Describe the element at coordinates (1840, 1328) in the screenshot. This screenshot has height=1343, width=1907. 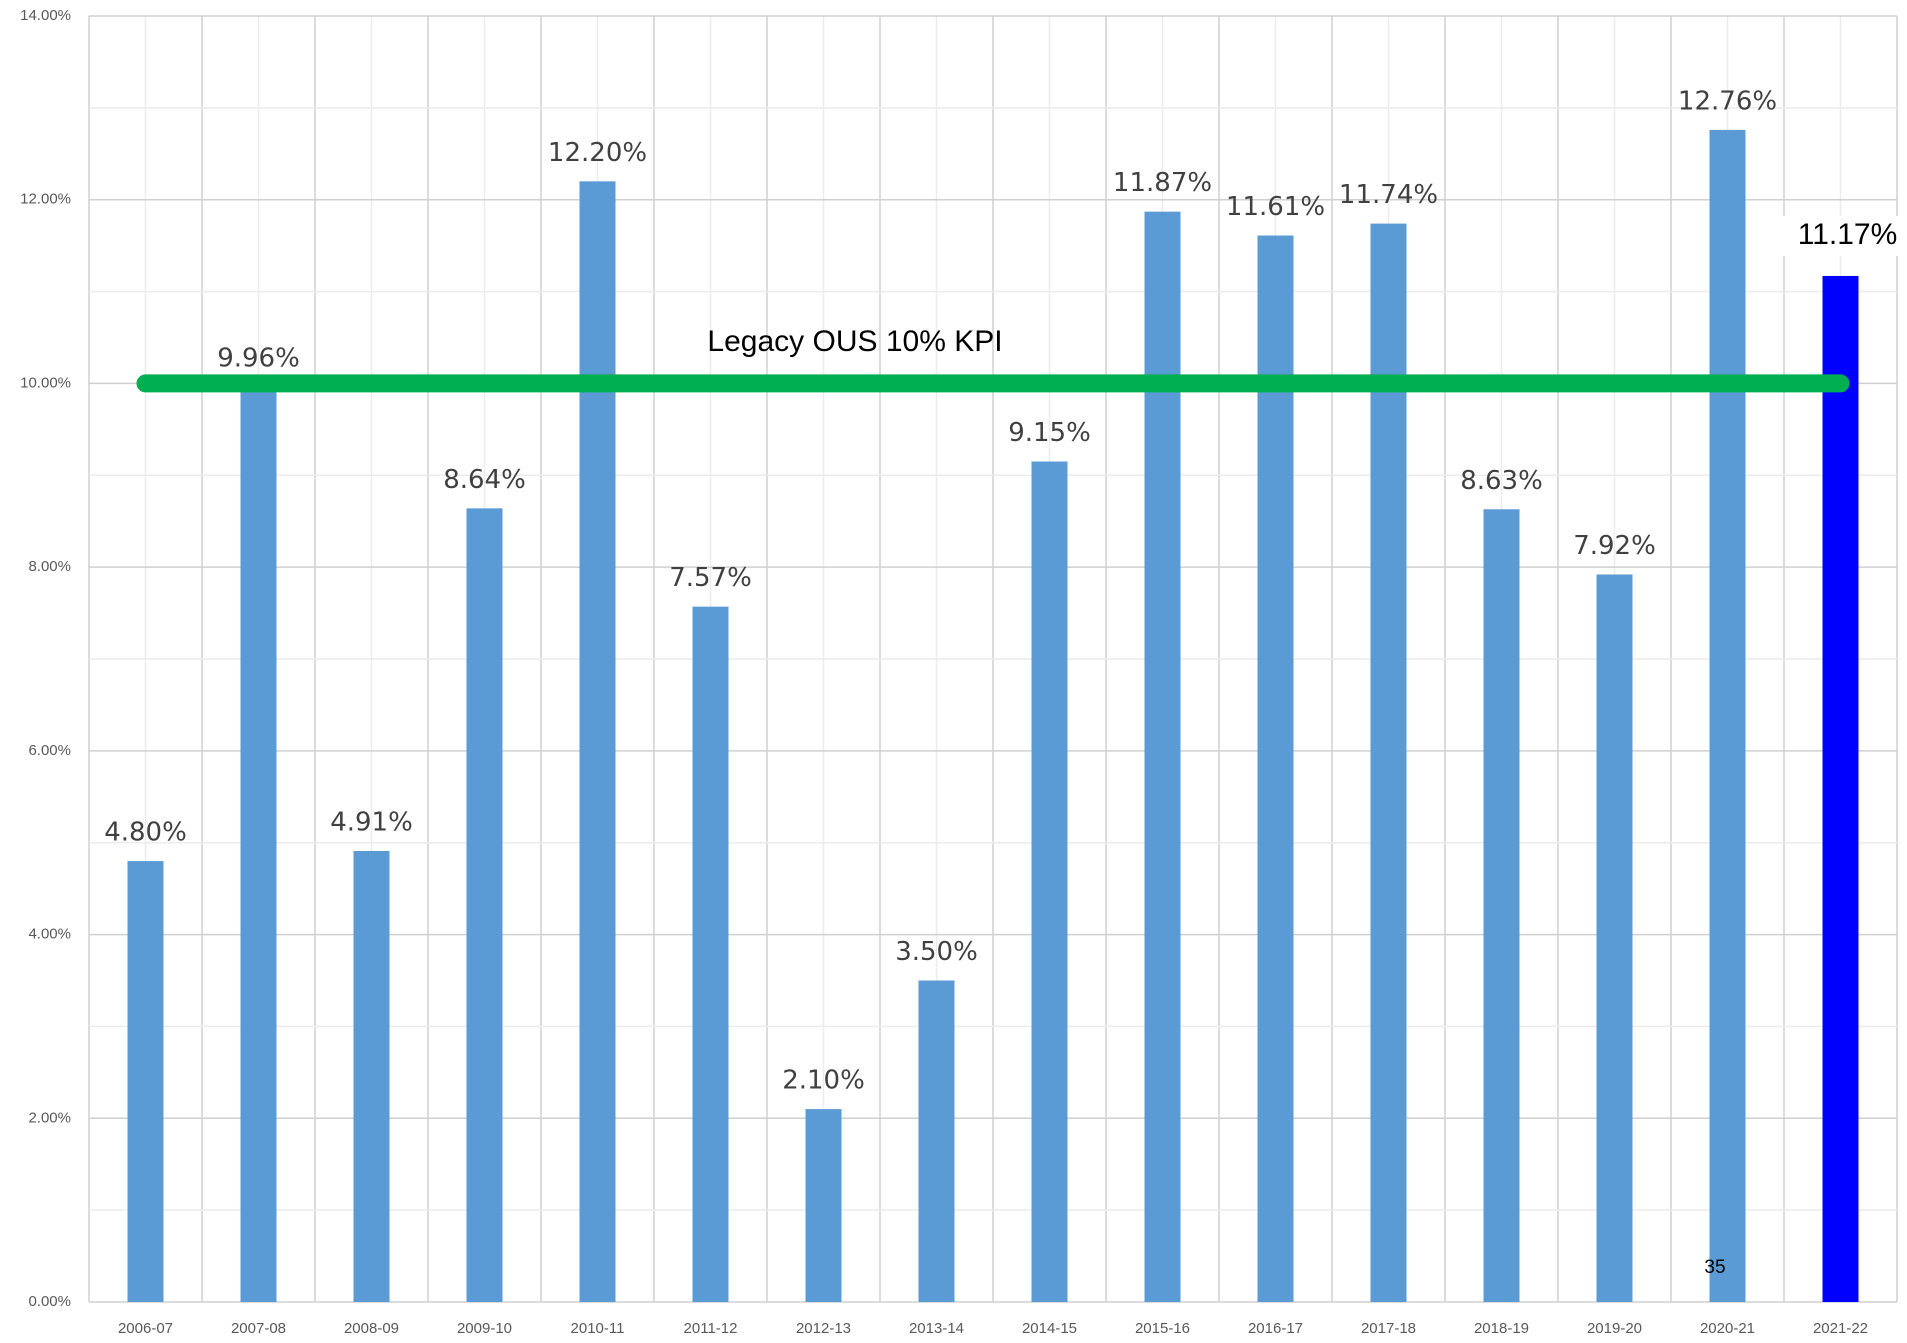
I see `x-tick-label: 2021-22` at that location.